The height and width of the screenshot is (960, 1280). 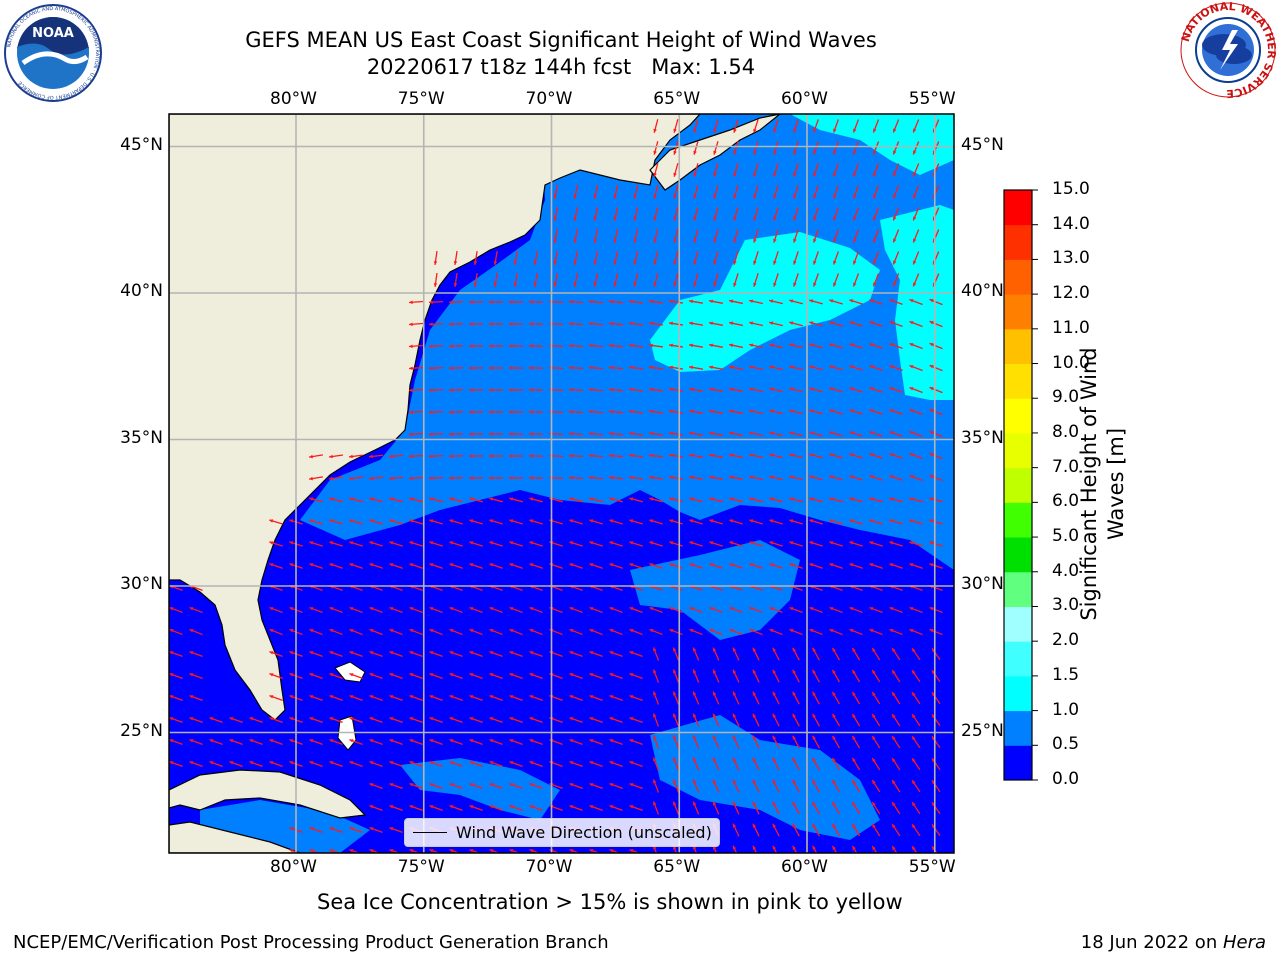 What do you see at coordinates (982, 584) in the screenshot?
I see `lat-label-right: 30°N` at bounding box center [982, 584].